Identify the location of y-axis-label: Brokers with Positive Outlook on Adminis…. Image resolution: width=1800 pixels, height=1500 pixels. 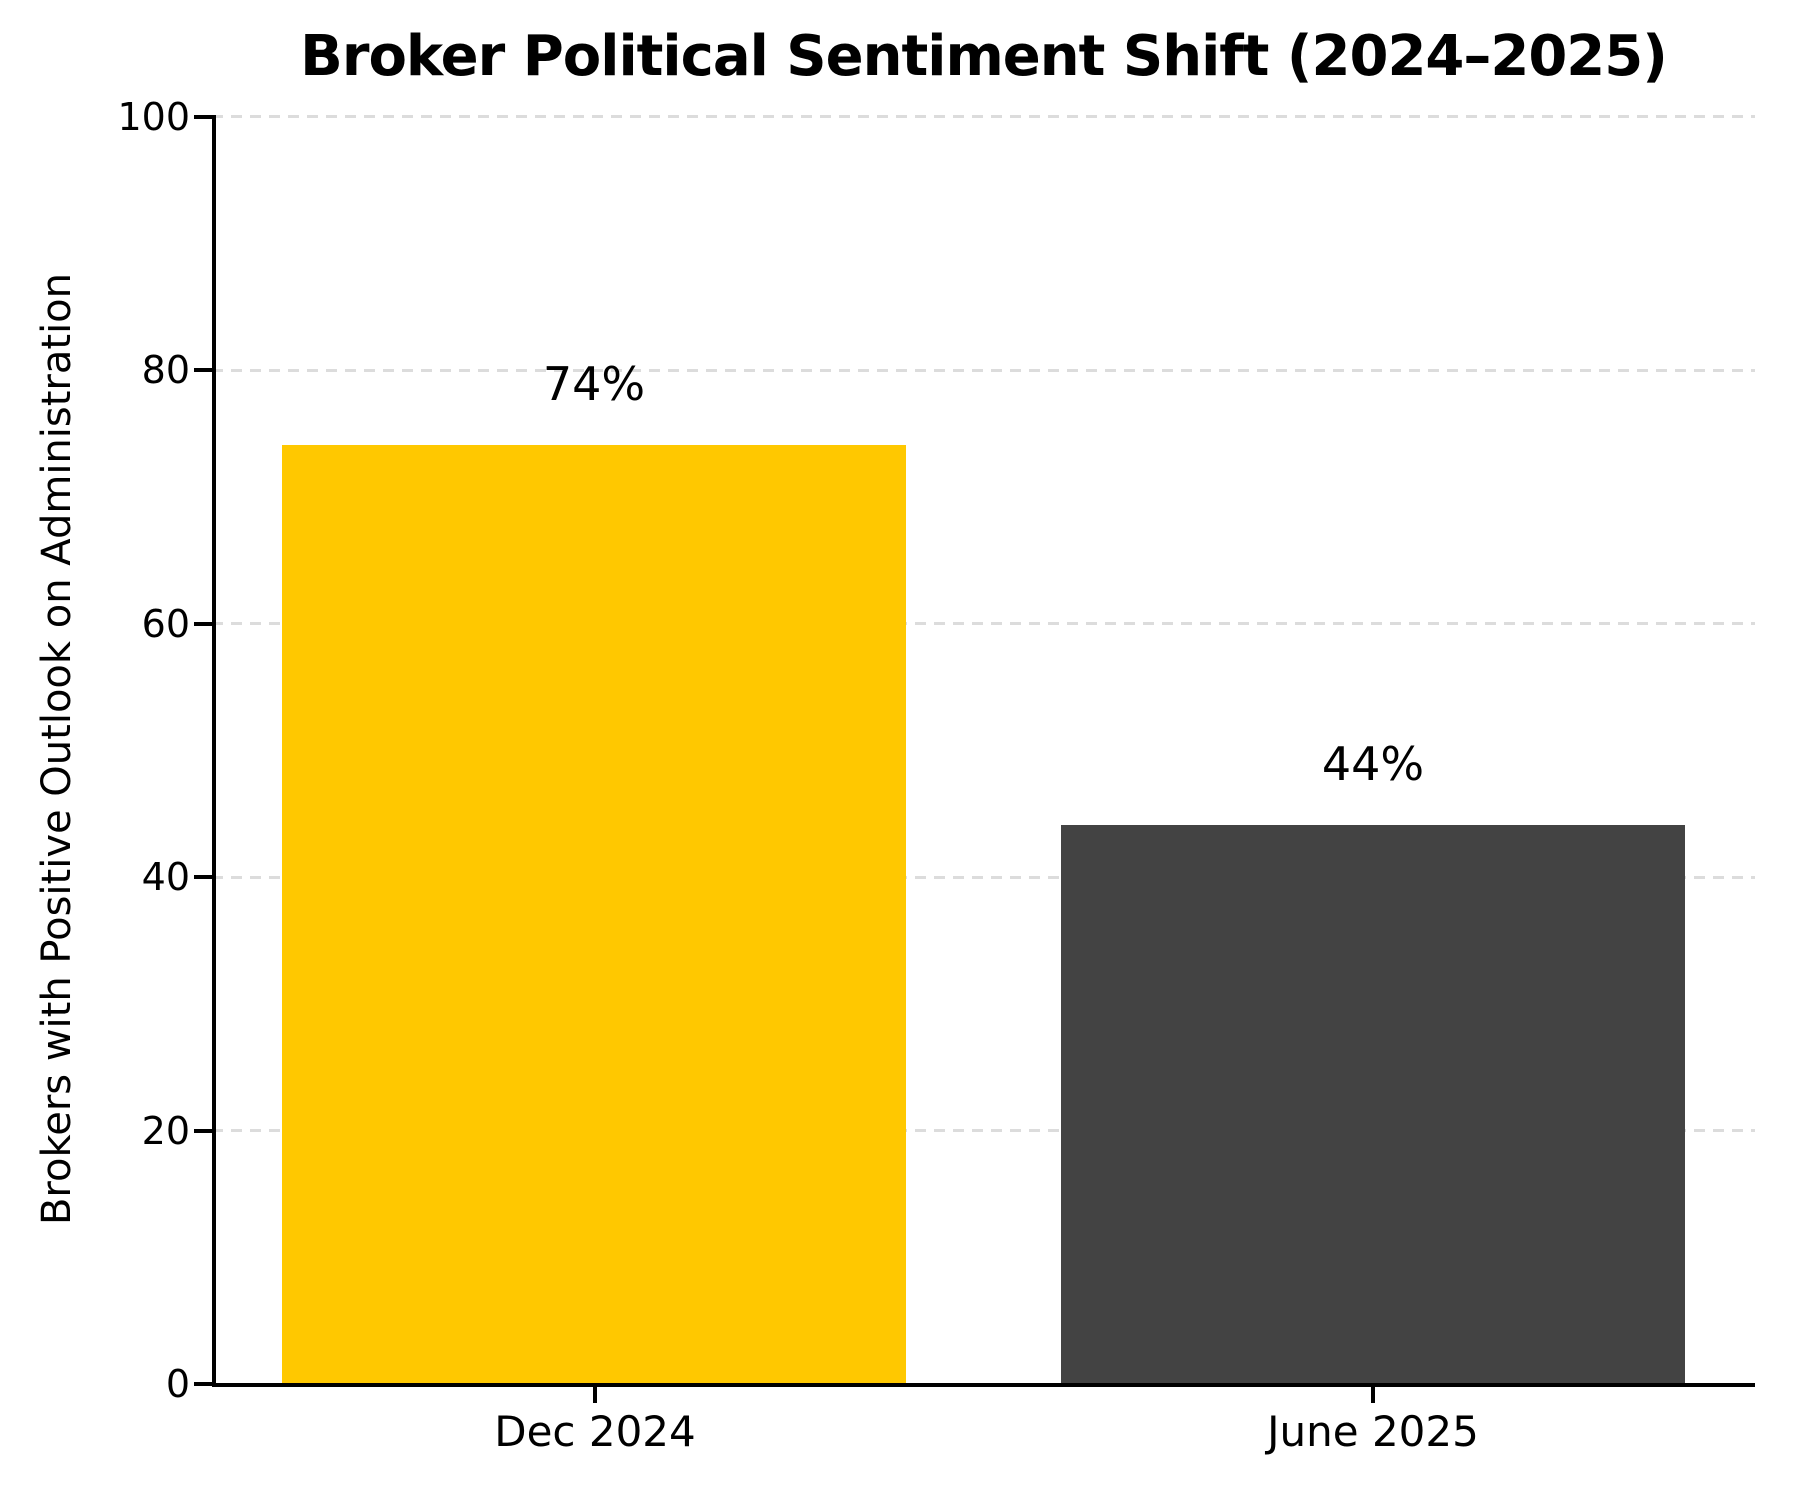
(57, 749).